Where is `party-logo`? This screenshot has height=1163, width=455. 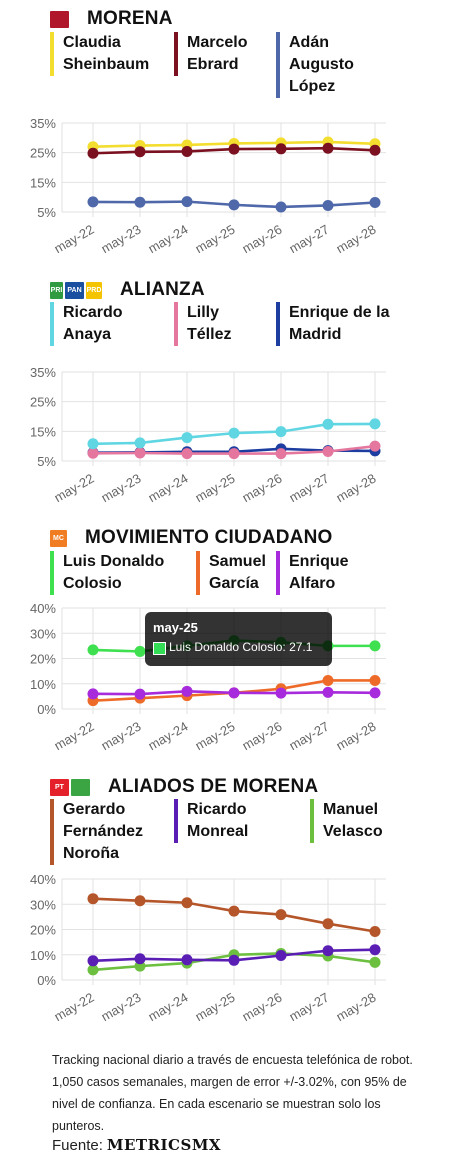
party-logo is located at coordinates (80, 787).